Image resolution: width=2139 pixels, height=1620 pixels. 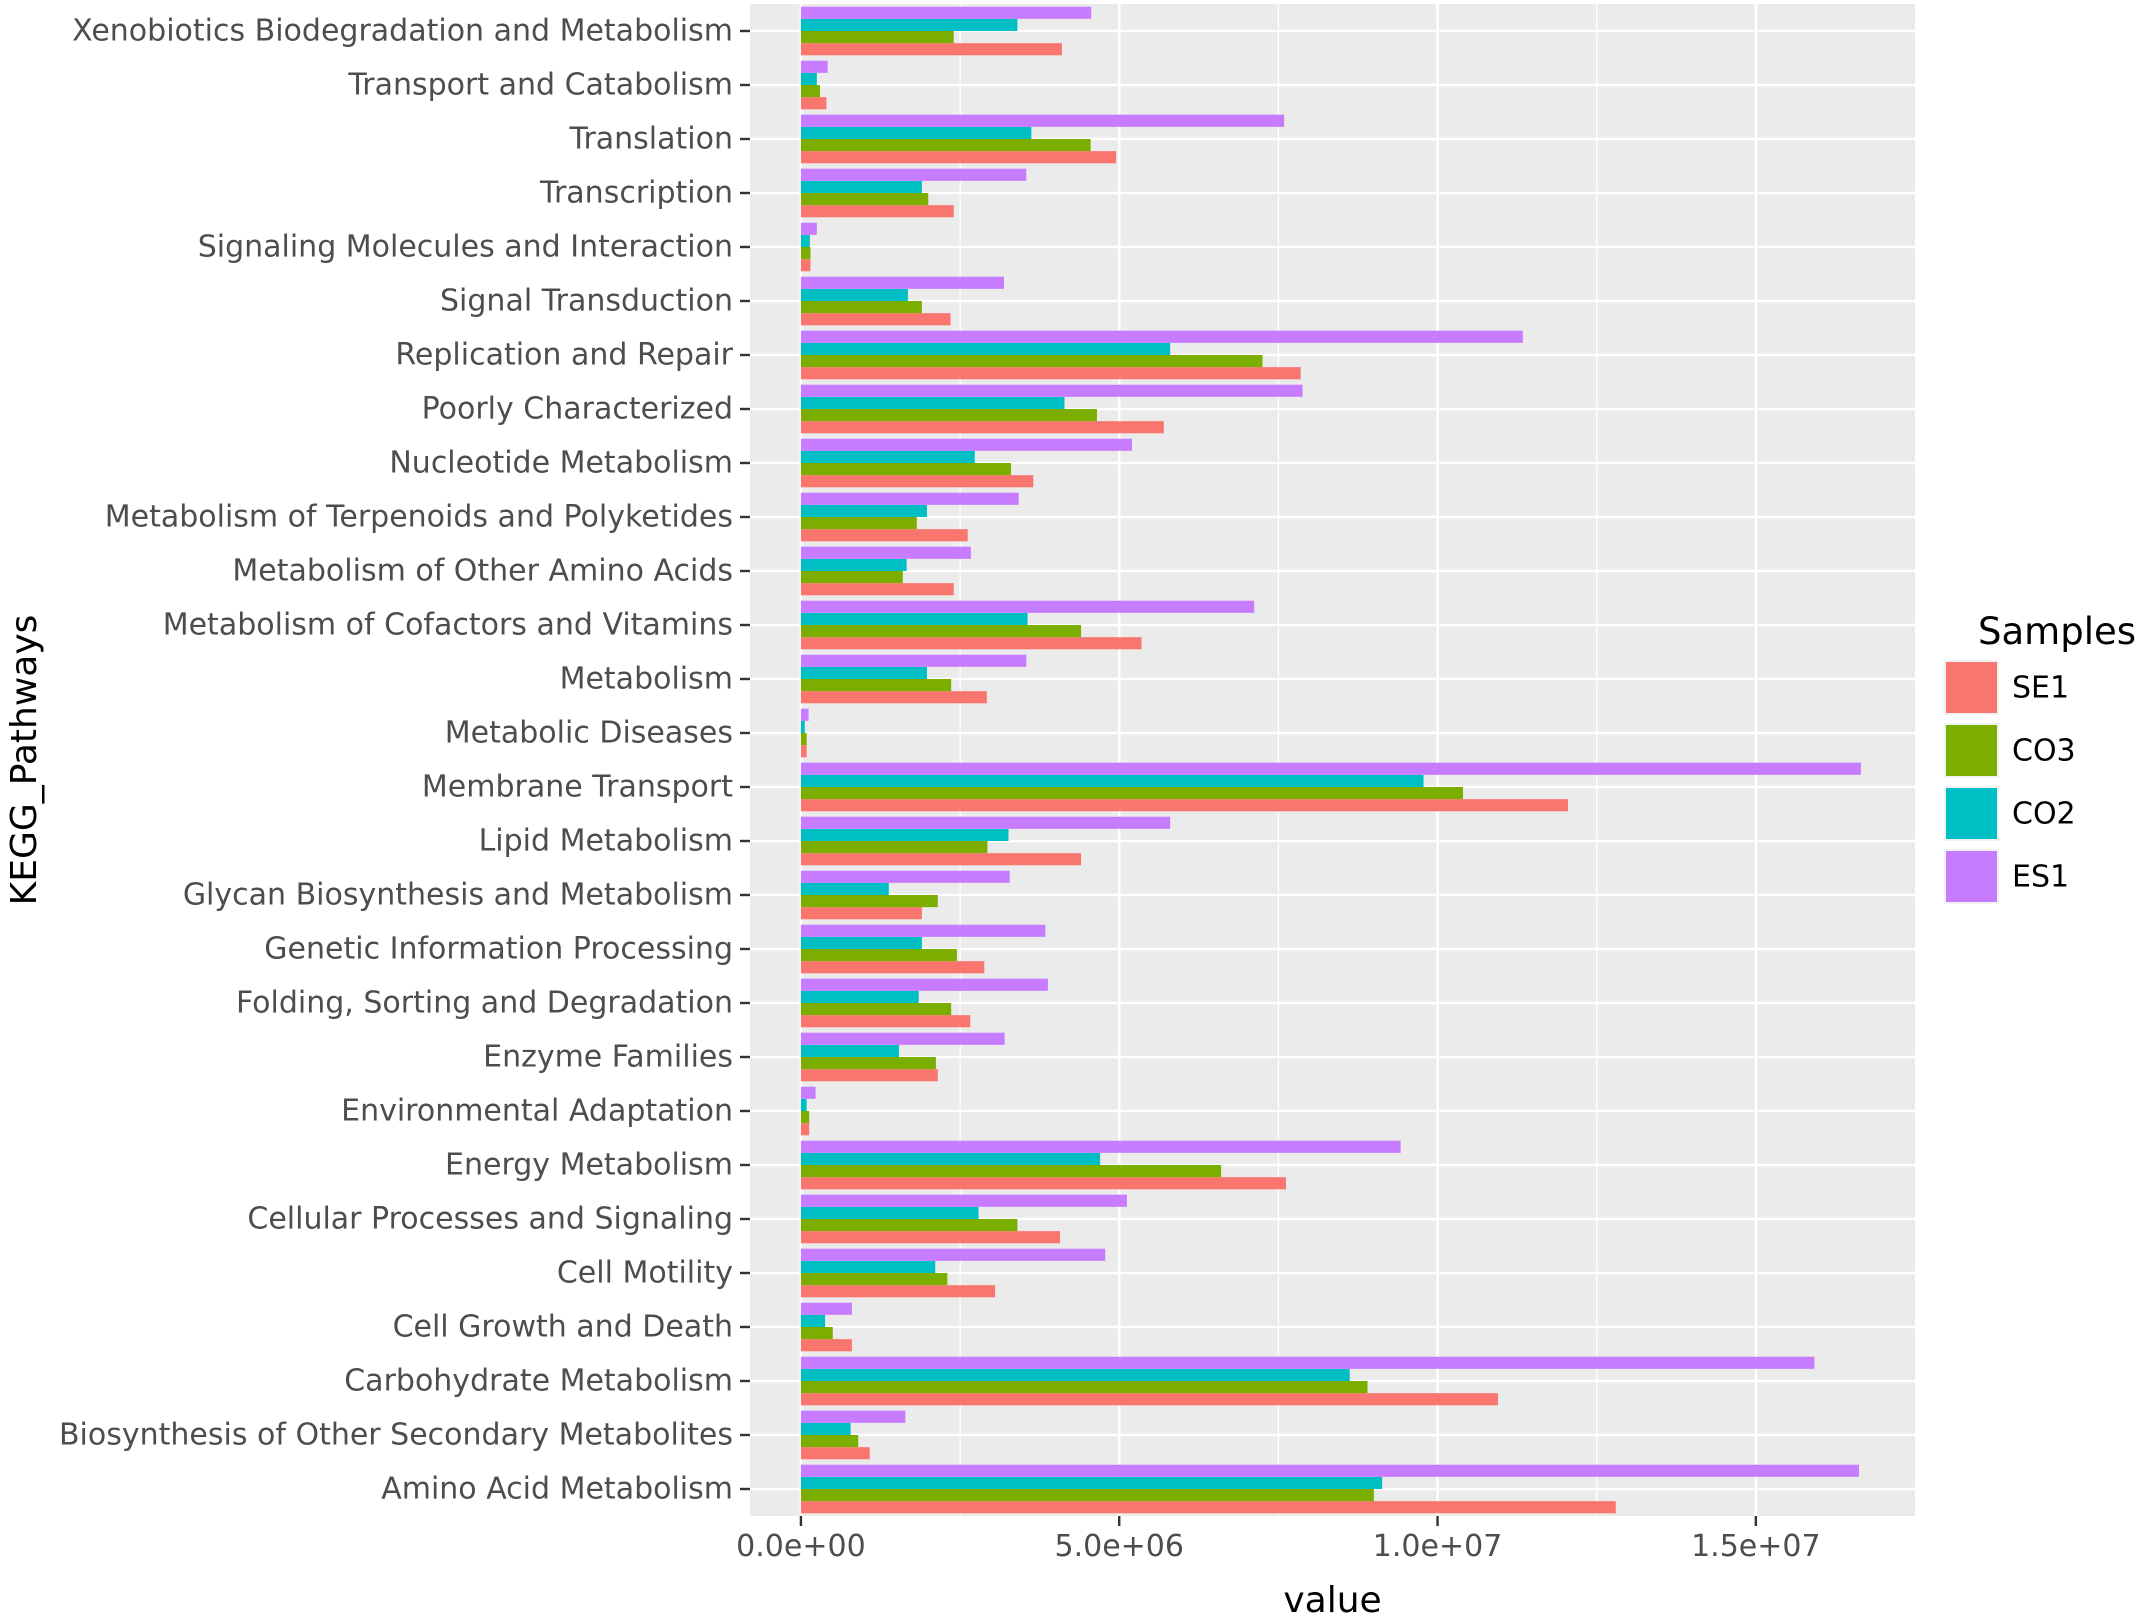 What do you see at coordinates (1971, 687) in the screenshot?
I see `legend-swatch-se1` at bounding box center [1971, 687].